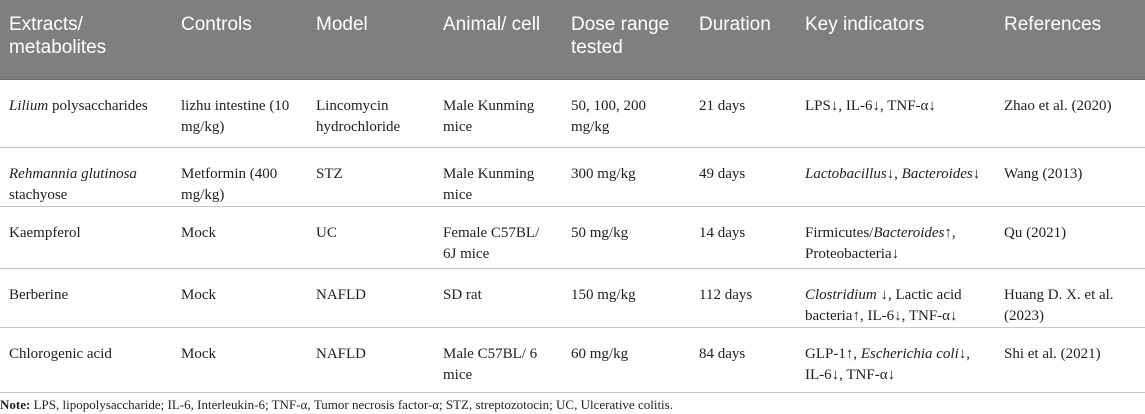  I want to click on cell-indicators: Lactobacillus↓, Bacteroides↓, so click(895, 177).